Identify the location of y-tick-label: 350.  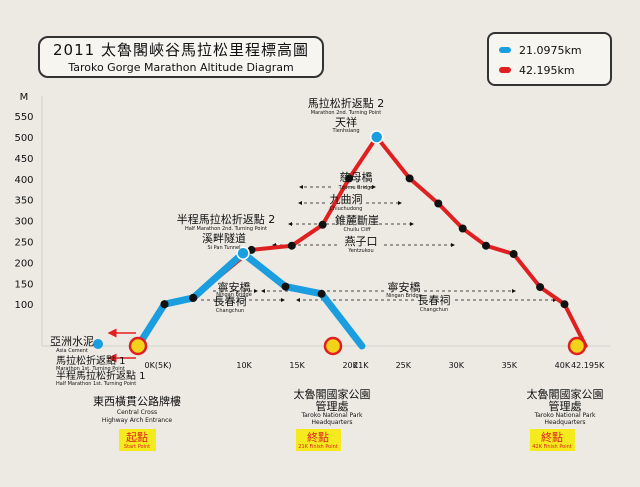
(23, 201).